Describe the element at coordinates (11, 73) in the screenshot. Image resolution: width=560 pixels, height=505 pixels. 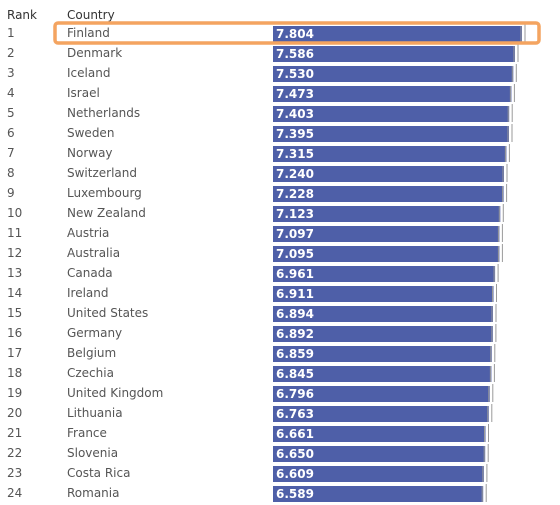
I see `rank-label: 3` at that location.